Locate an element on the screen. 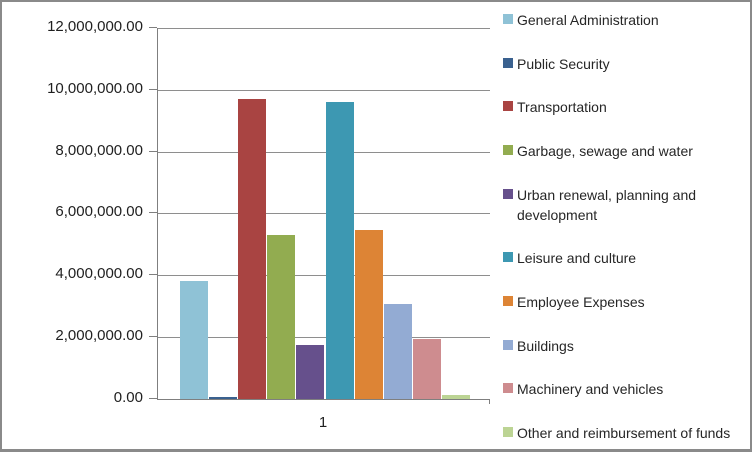 This screenshot has width=752, height=452. bar-leisure-and-culture is located at coordinates (340, 250).